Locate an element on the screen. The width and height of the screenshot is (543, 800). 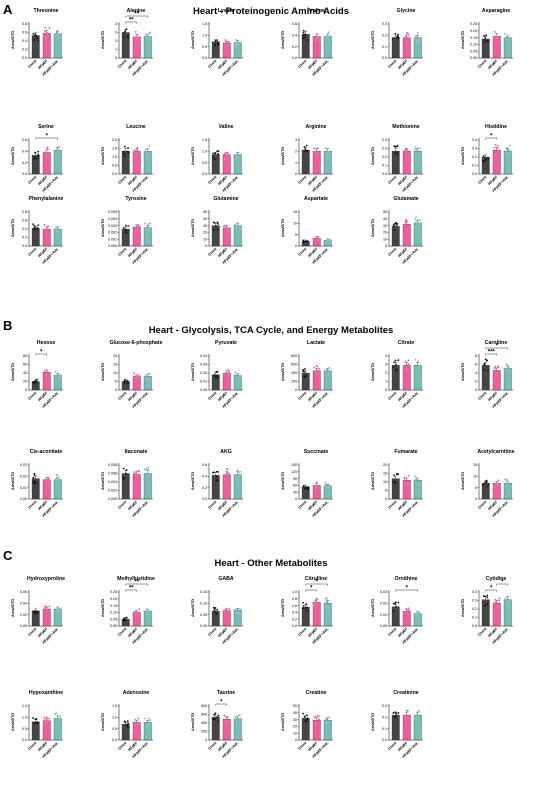
y-tick-label: 0.20 is located at coordinates (113, 599).